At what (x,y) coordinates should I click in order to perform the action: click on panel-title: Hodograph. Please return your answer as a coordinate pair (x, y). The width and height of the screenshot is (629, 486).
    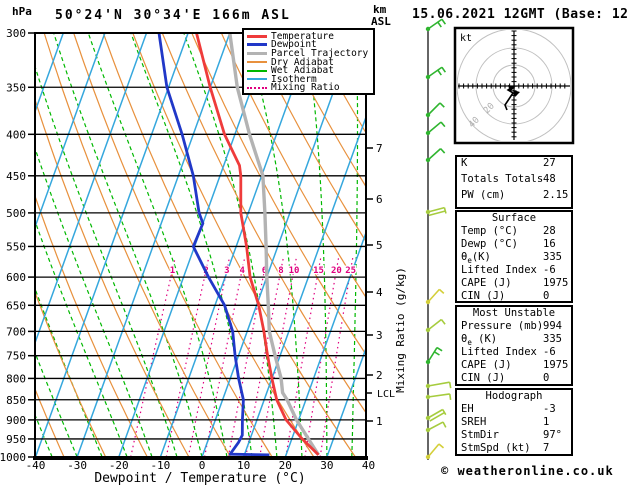
    Looking at the image, I should click on (514, 396).